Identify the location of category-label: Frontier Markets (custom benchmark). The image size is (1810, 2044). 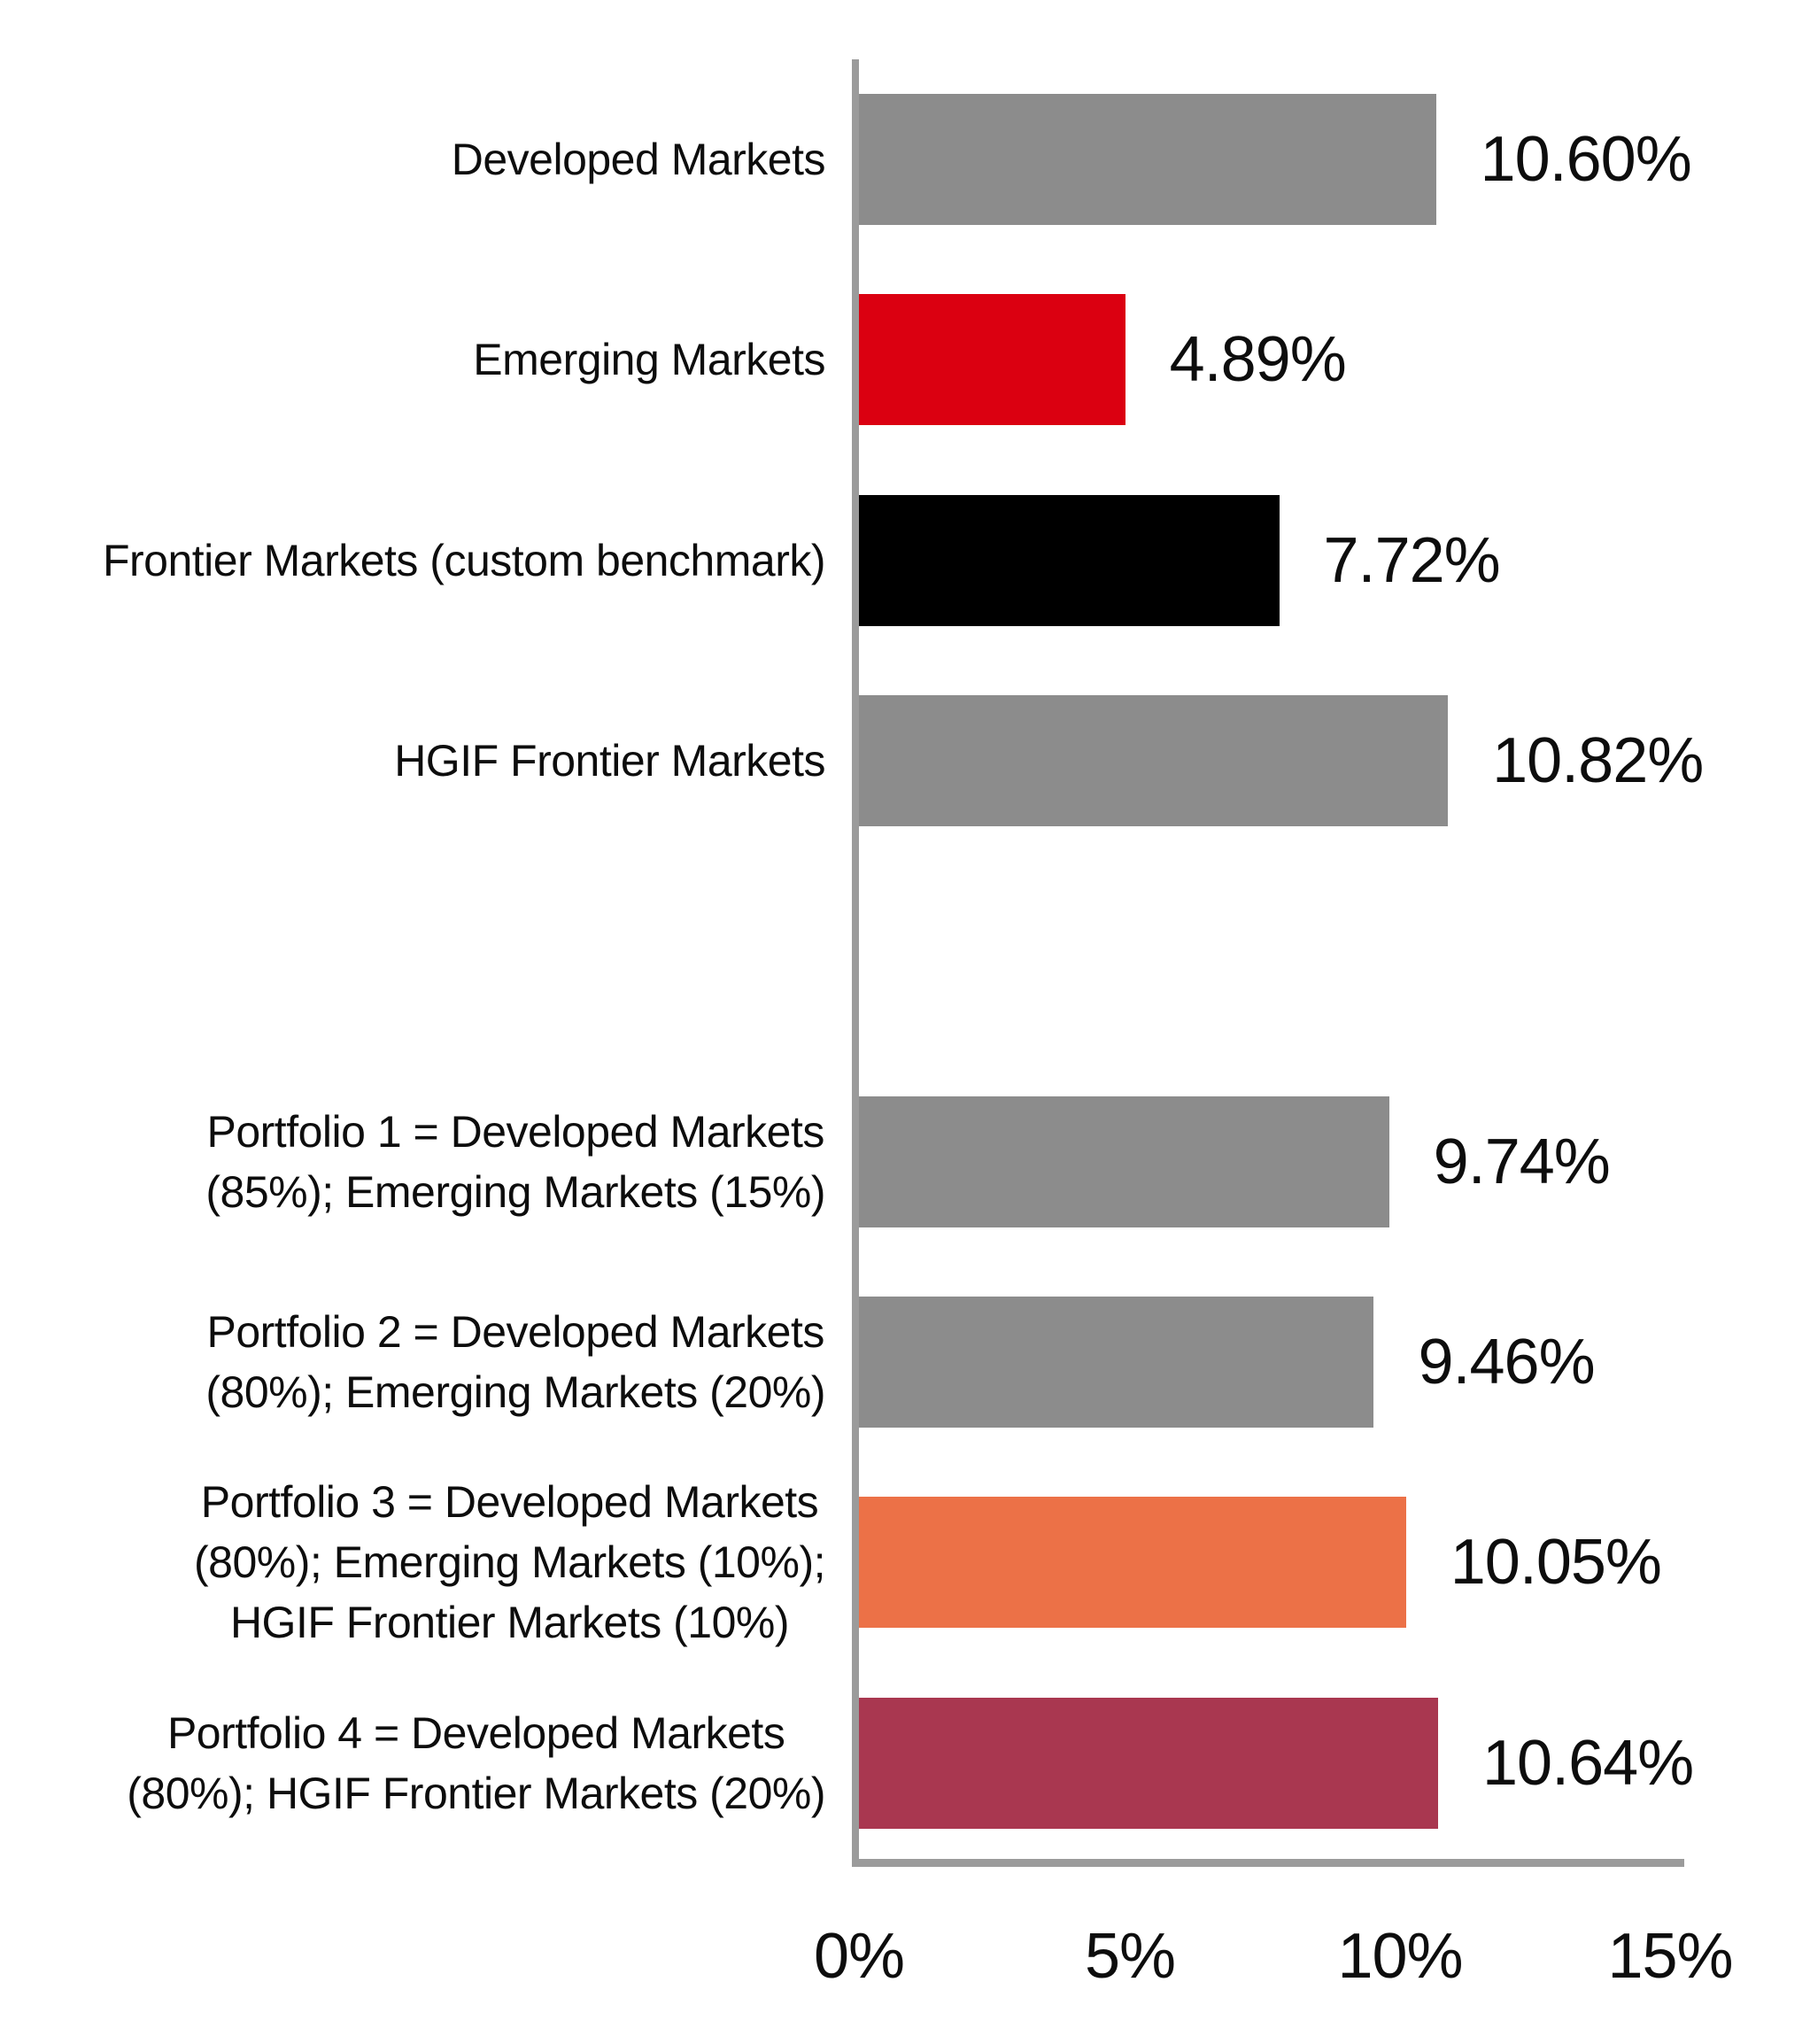
(464, 560).